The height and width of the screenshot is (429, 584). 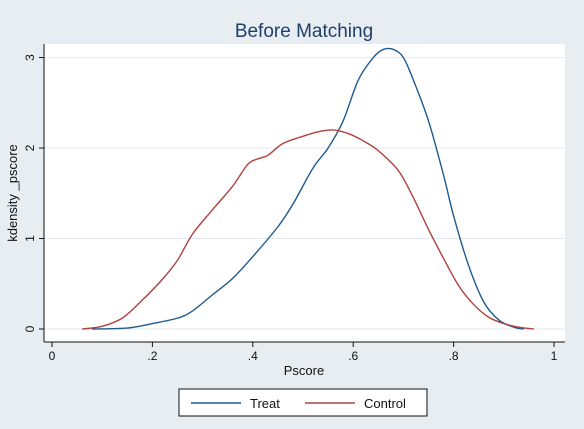 I want to click on legend-label-treat: Treat, so click(x=265, y=403).